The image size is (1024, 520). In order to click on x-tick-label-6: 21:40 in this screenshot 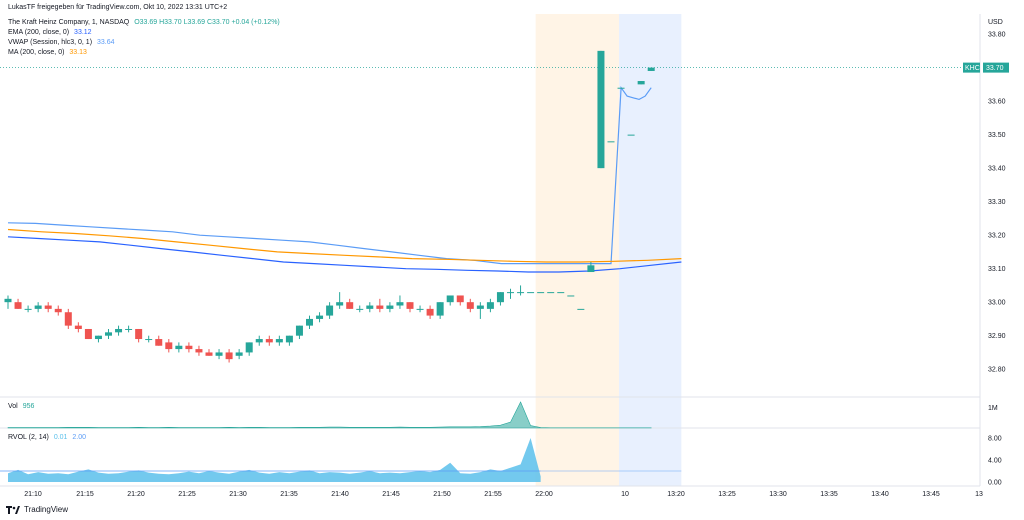, I will do `click(340, 494)`.